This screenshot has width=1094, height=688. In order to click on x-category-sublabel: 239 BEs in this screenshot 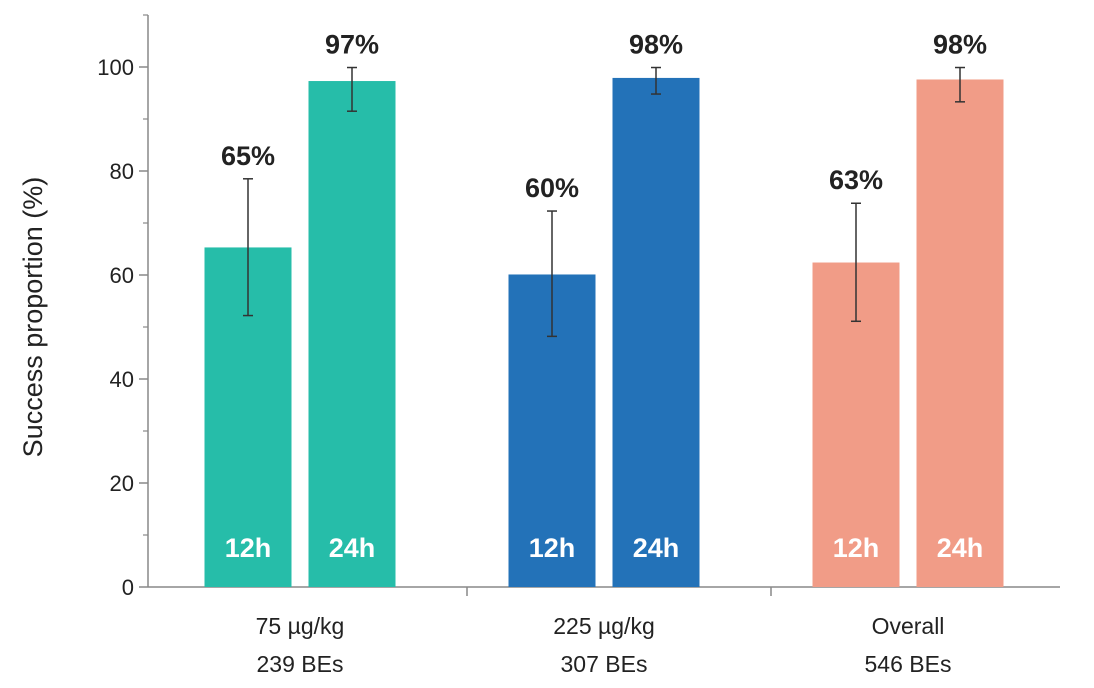, I will do `click(300, 664)`.